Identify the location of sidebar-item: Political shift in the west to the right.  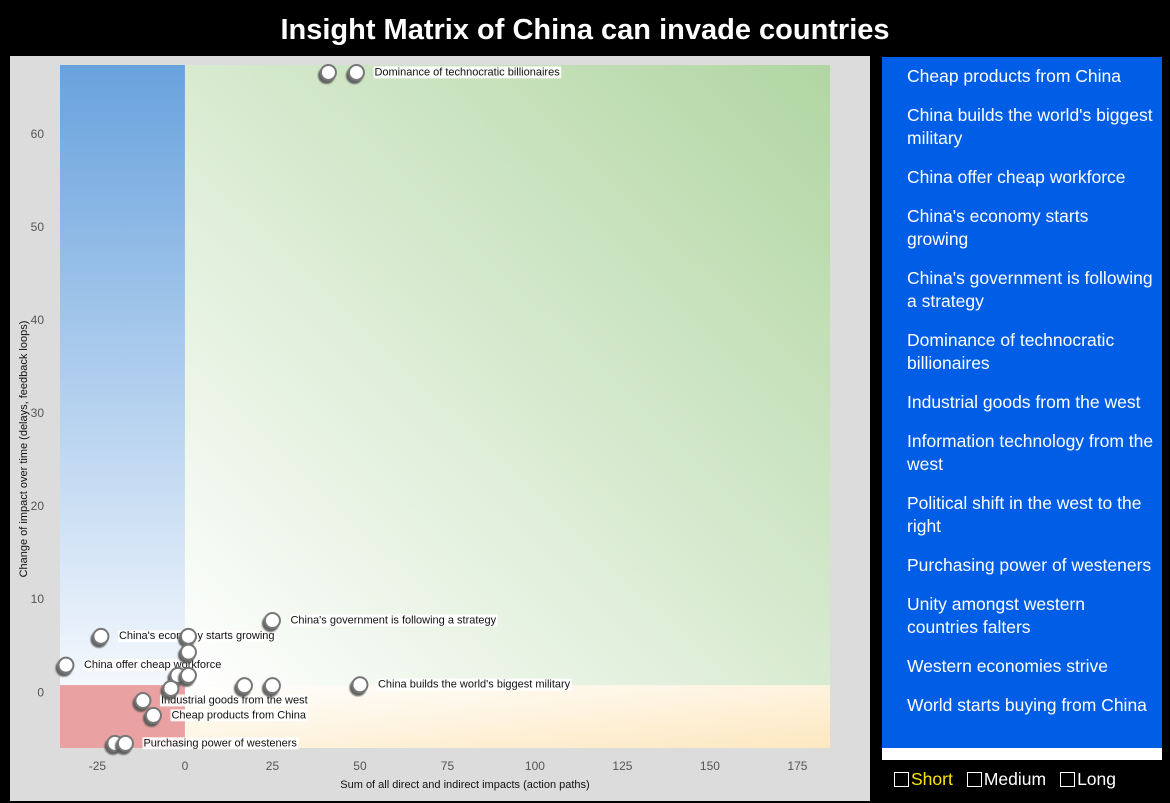
(1024, 514).